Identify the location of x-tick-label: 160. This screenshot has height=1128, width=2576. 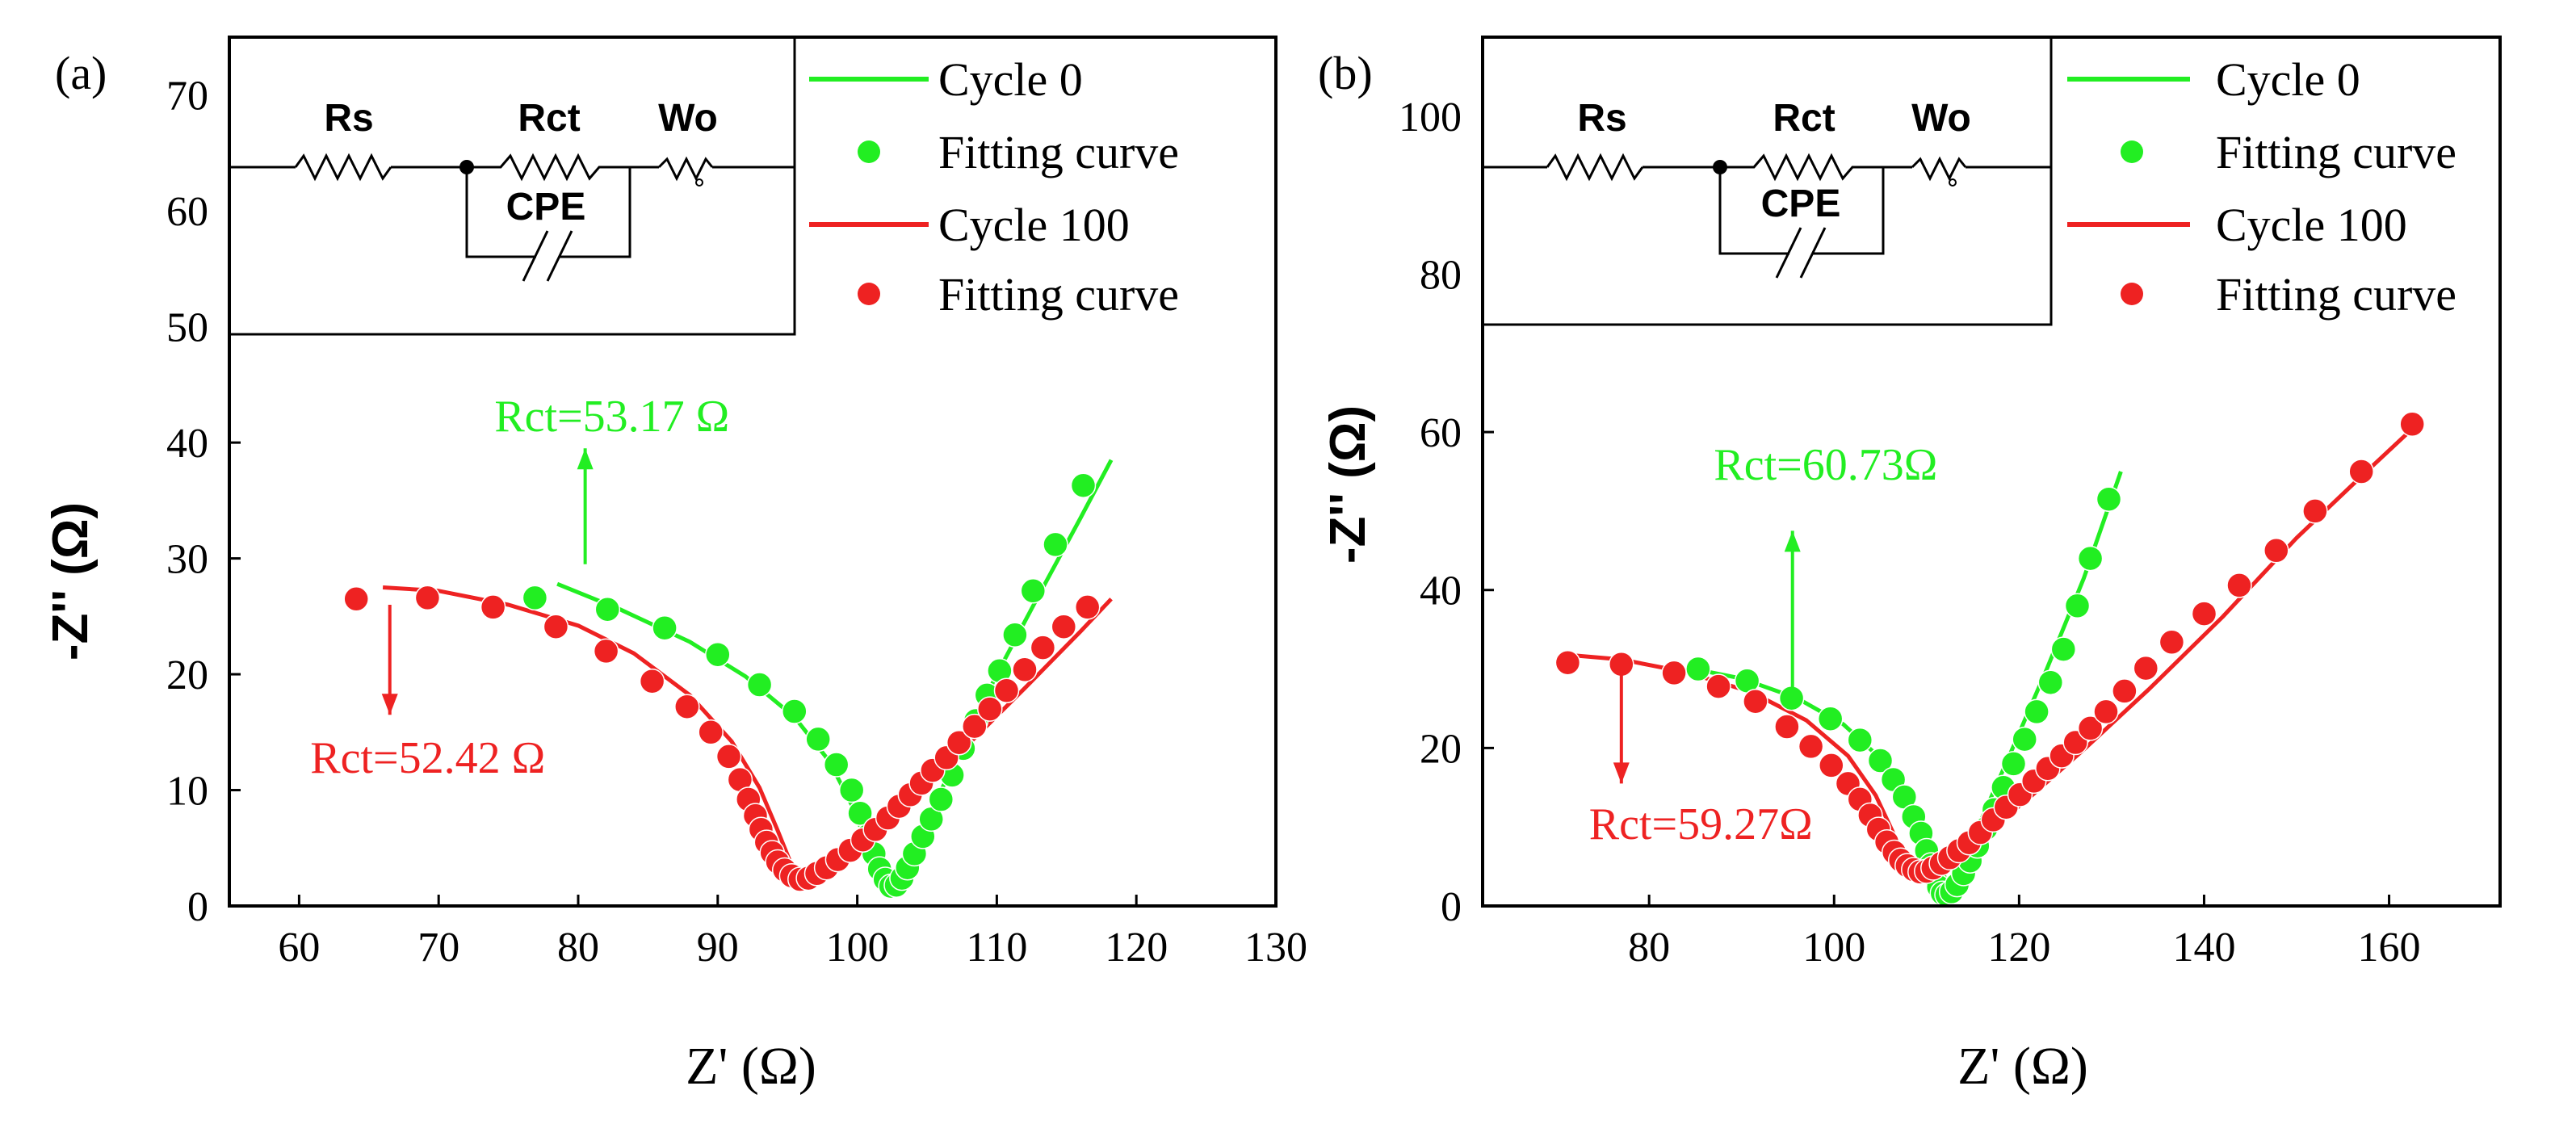
(2389, 948).